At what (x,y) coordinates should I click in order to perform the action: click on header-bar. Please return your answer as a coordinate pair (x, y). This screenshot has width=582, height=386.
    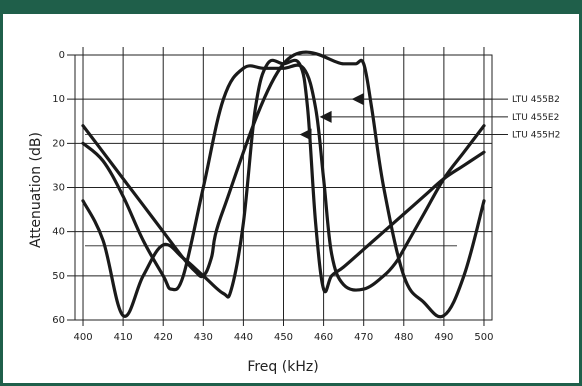
    Looking at the image, I should click on (291, 7).